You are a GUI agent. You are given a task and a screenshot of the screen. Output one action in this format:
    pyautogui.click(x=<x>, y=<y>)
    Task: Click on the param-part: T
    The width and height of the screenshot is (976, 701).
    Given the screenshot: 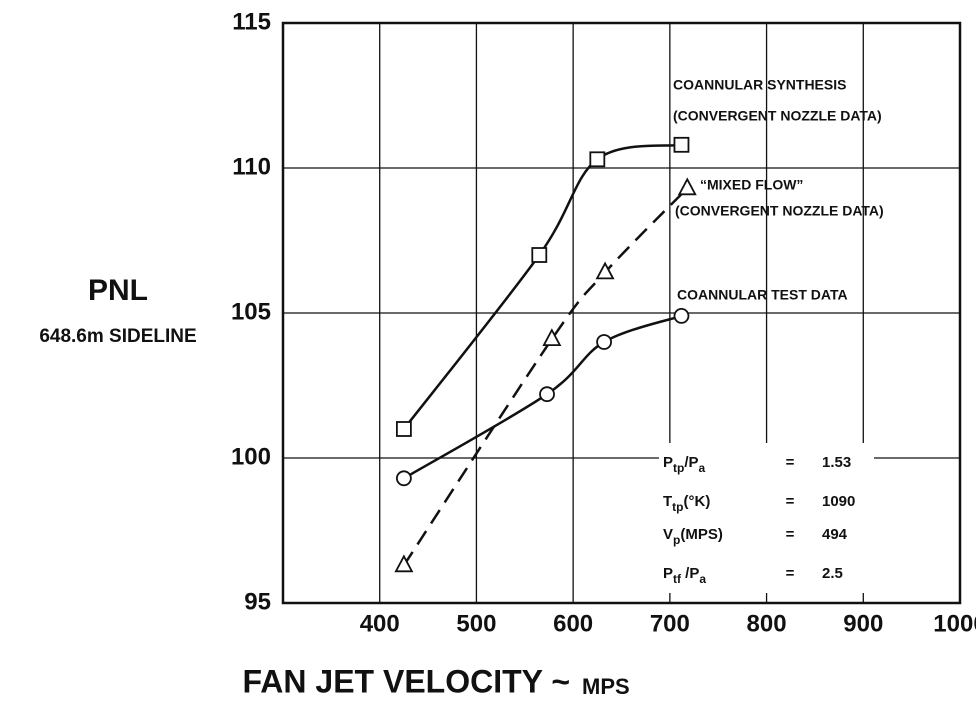 What is the action you would take?
    pyautogui.click(x=667, y=501)
    